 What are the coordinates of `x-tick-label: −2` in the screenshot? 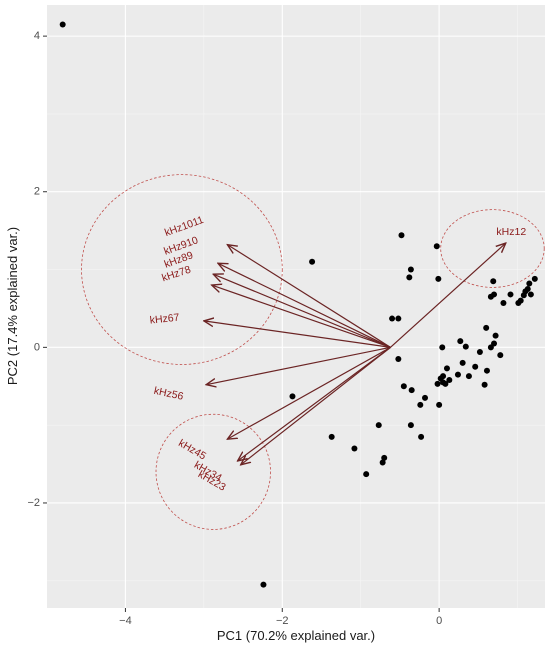 It's located at (282, 621).